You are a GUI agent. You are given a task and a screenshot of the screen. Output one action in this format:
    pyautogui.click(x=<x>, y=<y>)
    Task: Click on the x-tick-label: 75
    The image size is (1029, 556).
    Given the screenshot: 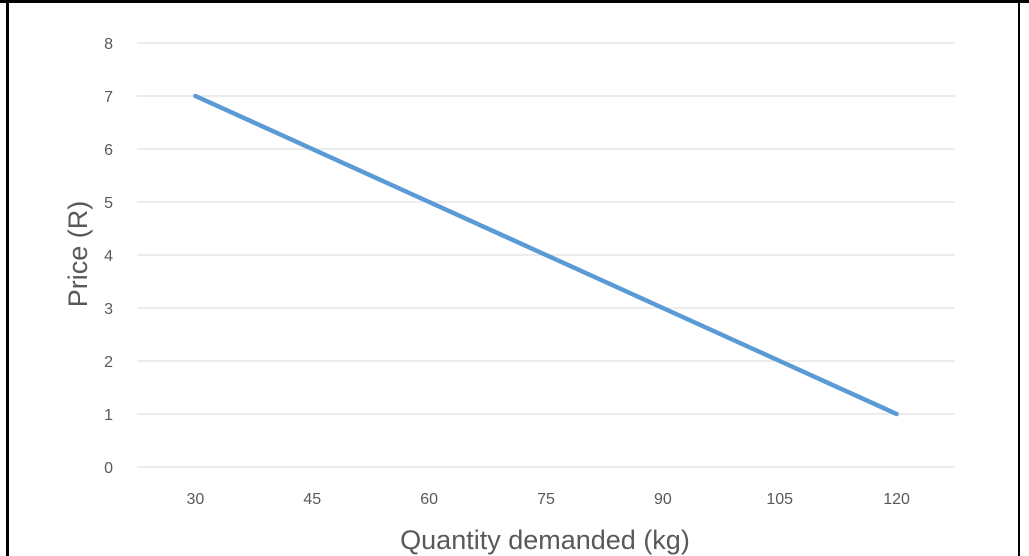 What is the action you would take?
    pyautogui.click(x=546, y=499)
    